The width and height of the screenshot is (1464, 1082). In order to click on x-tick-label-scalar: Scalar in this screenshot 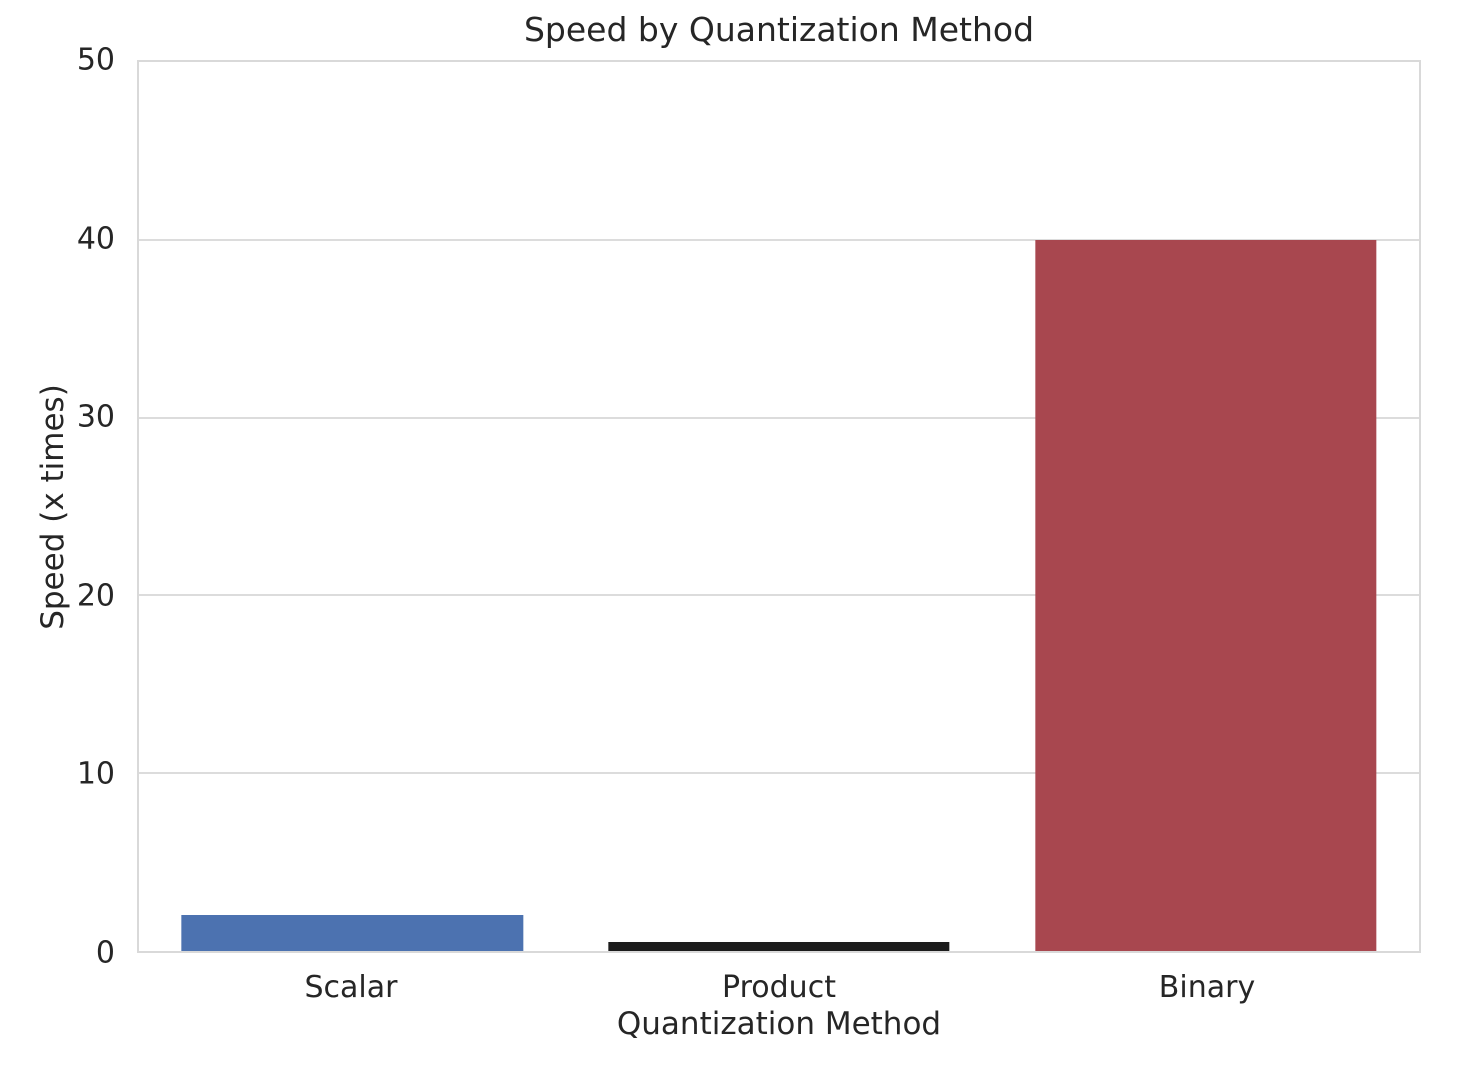, I will do `click(351, 987)`.